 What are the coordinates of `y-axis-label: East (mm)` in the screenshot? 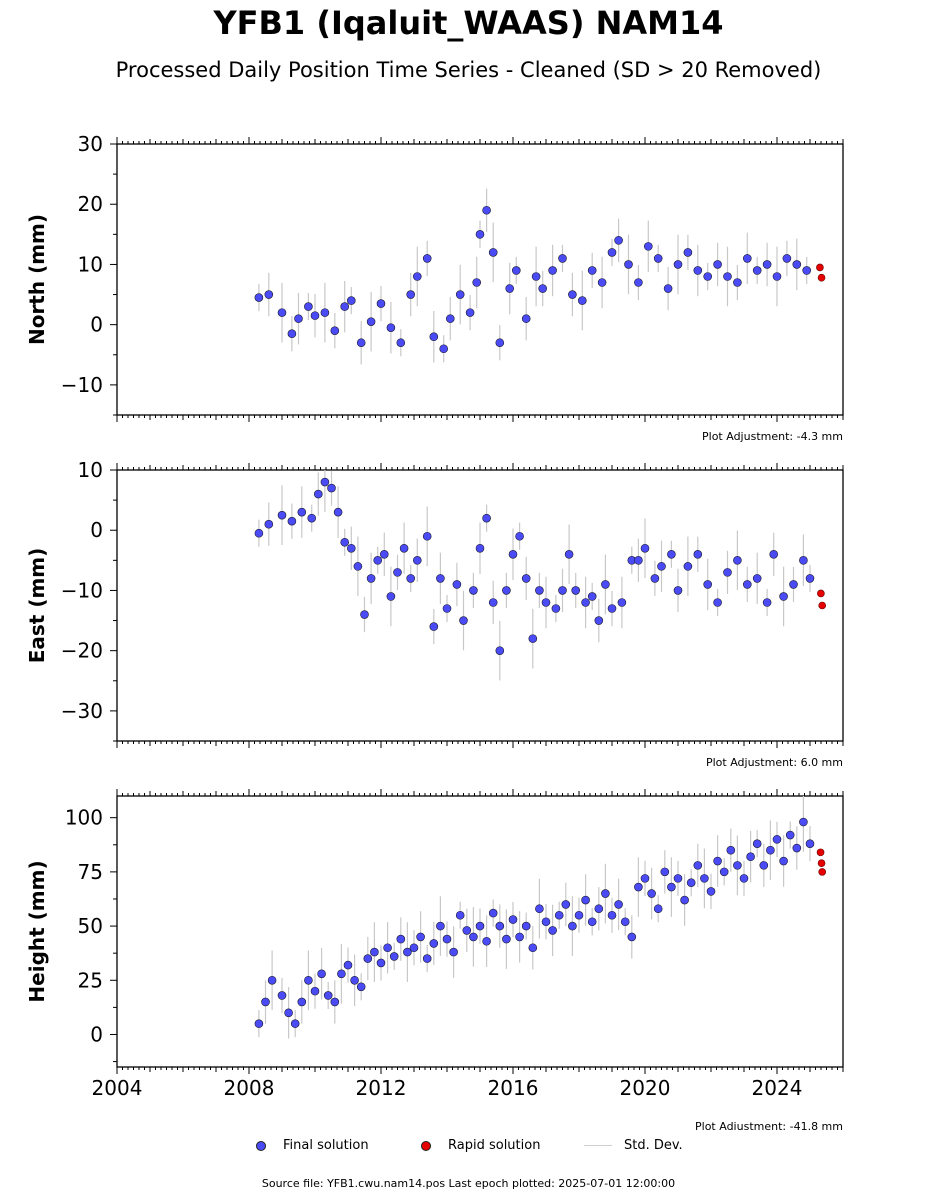 It's located at (37, 606).